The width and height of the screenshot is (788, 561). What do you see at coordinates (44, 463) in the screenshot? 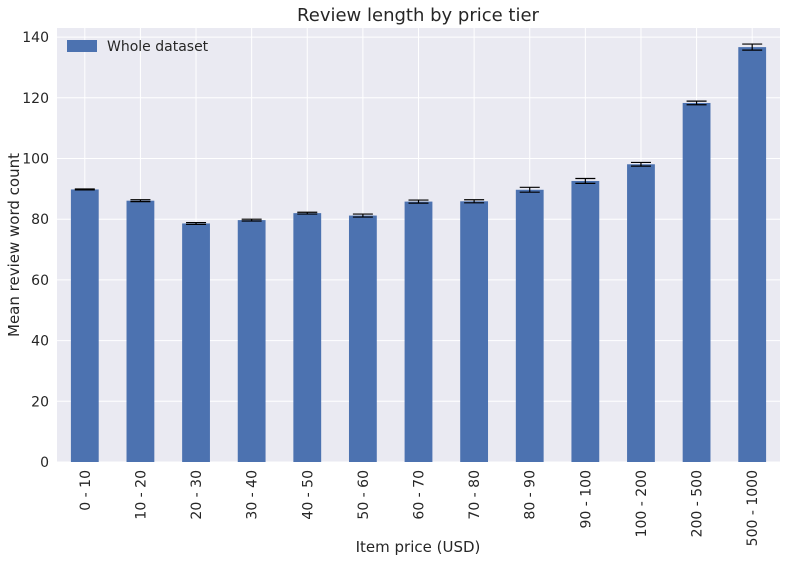
I see `y-tick-label: 0` at bounding box center [44, 463].